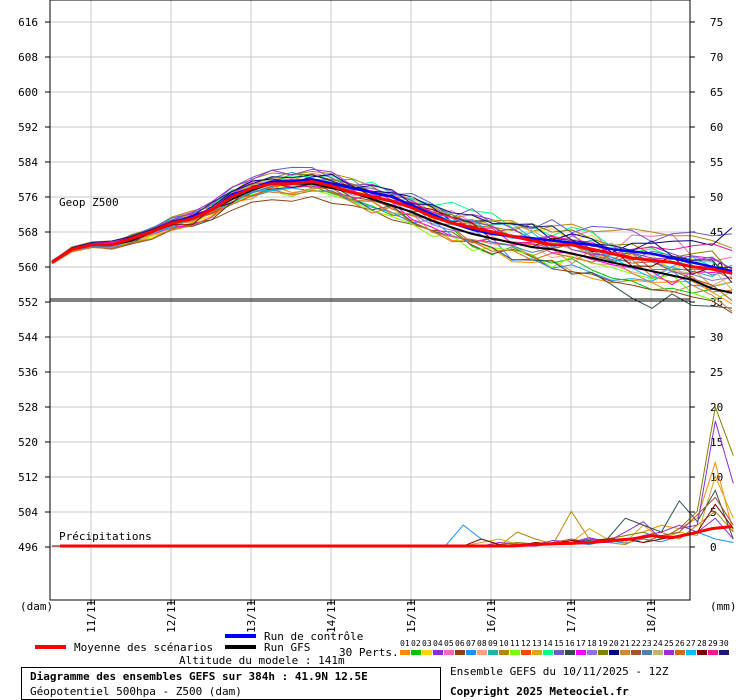  What do you see at coordinates (438, 643) in the screenshot?
I see `member-number-04: 04` at bounding box center [438, 643].